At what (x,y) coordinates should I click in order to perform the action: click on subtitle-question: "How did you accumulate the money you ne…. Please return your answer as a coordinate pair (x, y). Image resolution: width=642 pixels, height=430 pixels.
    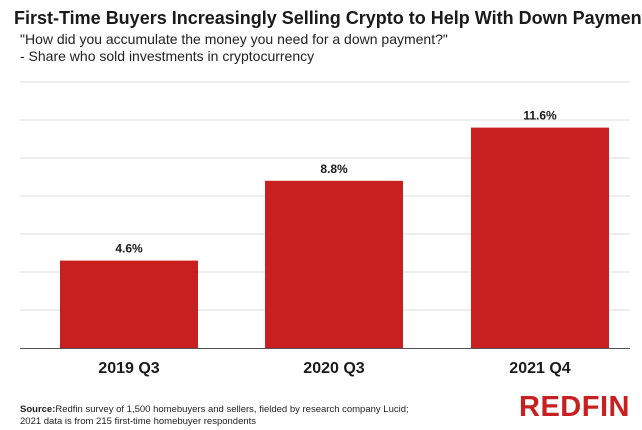
    Looking at the image, I should click on (234, 39).